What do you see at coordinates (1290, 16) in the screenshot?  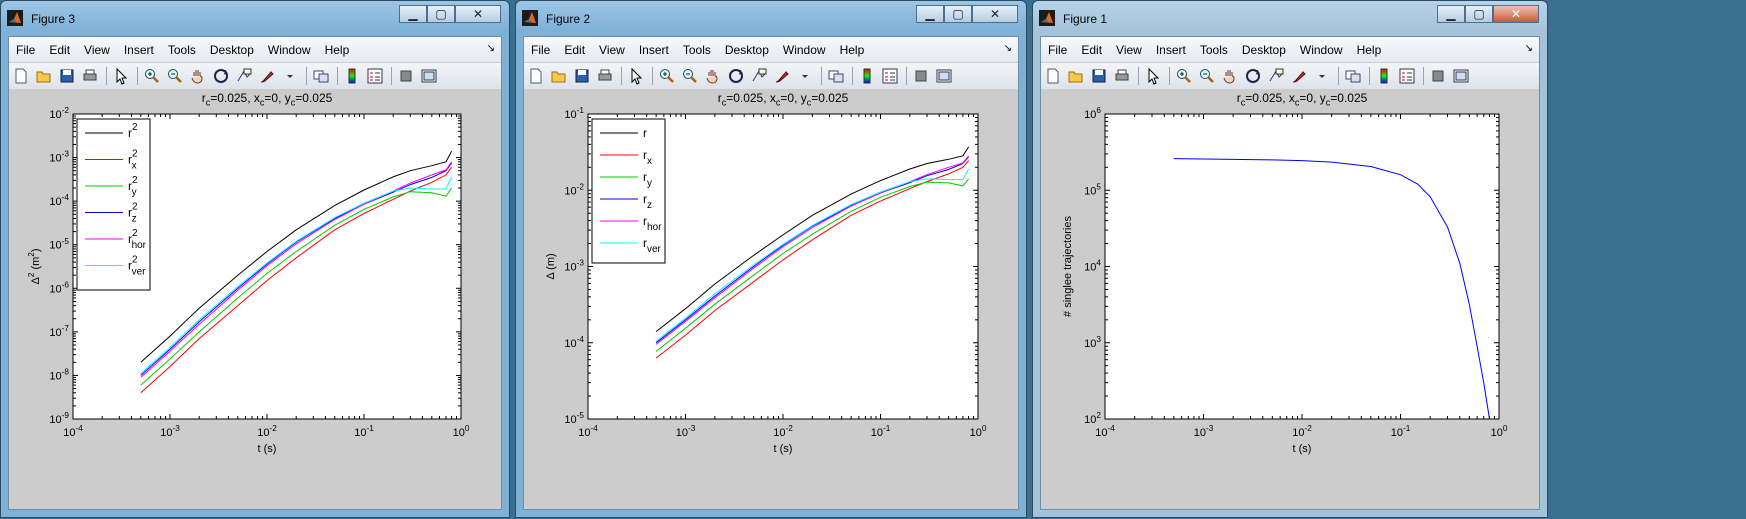 I see `title-bar: Figure 1 ▁ ▢ ✕` at bounding box center [1290, 16].